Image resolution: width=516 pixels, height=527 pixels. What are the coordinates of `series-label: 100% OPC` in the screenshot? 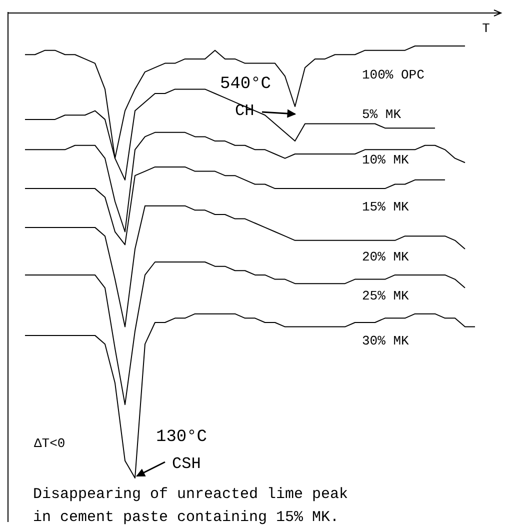 It's located at (393, 74).